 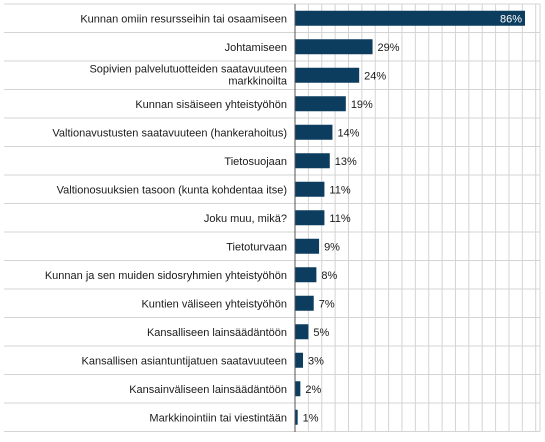 What do you see at coordinates (255, 162) in the screenshot?
I see `category-label: Tietosuojaan` at bounding box center [255, 162].